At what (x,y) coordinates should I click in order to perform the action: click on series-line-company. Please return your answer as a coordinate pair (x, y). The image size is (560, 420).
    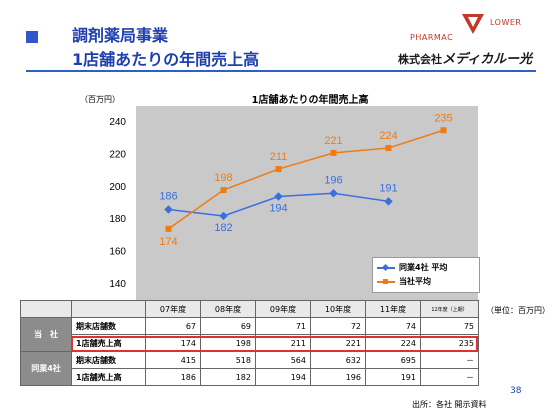
    Looking at the image, I should click on (306, 179).